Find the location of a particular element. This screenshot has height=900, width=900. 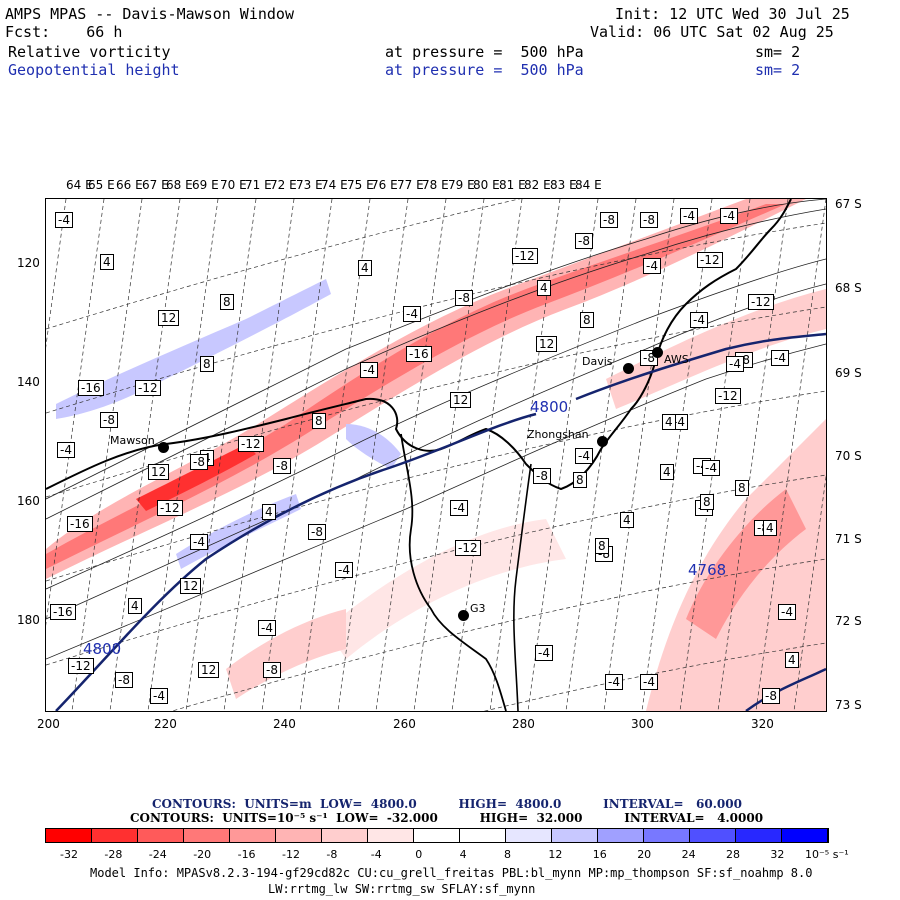

longitude-label: 81 E is located at coordinates (512, 185).